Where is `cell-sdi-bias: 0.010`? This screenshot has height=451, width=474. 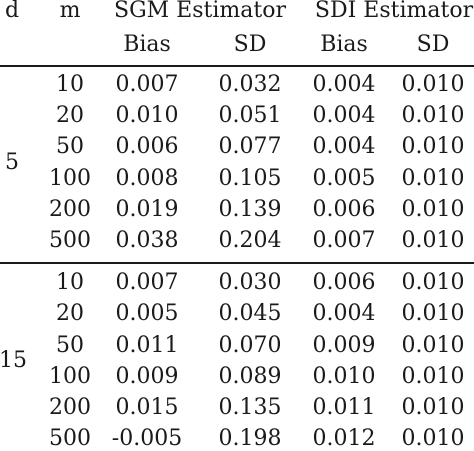
cell-sdi-bias: 0.010 is located at coordinates (344, 376).